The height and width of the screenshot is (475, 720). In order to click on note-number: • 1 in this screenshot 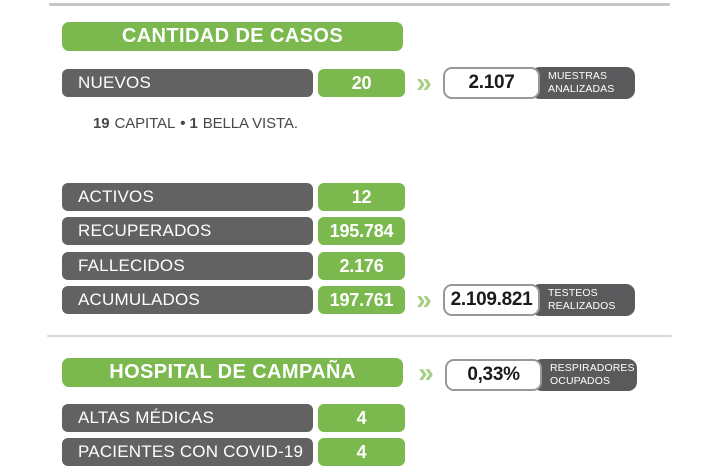, I will do `click(189, 123)`.